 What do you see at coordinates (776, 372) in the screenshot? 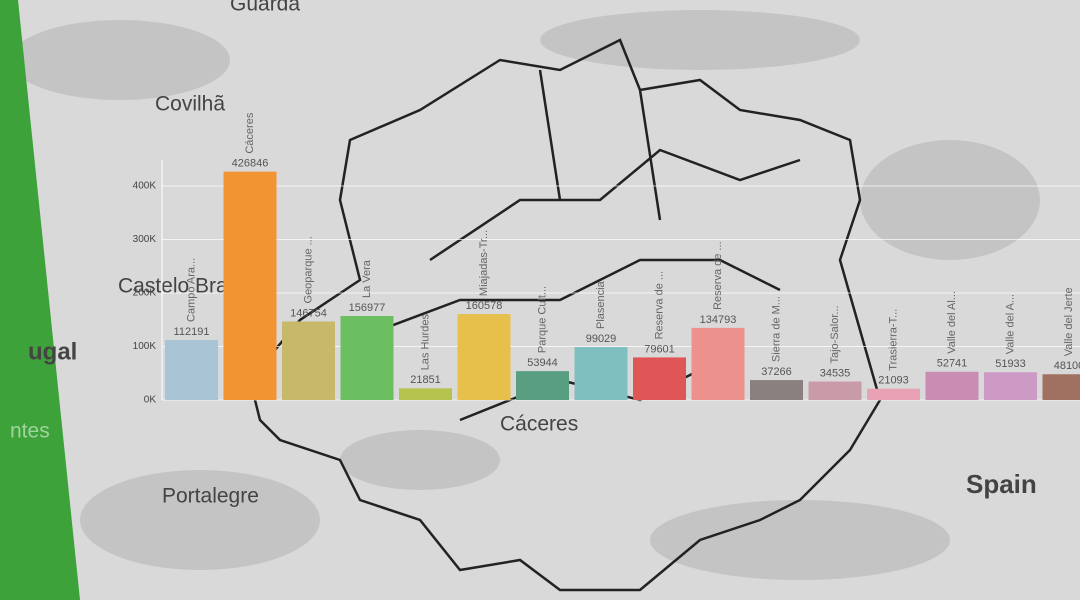
I see `value-label: 37266` at bounding box center [776, 372].